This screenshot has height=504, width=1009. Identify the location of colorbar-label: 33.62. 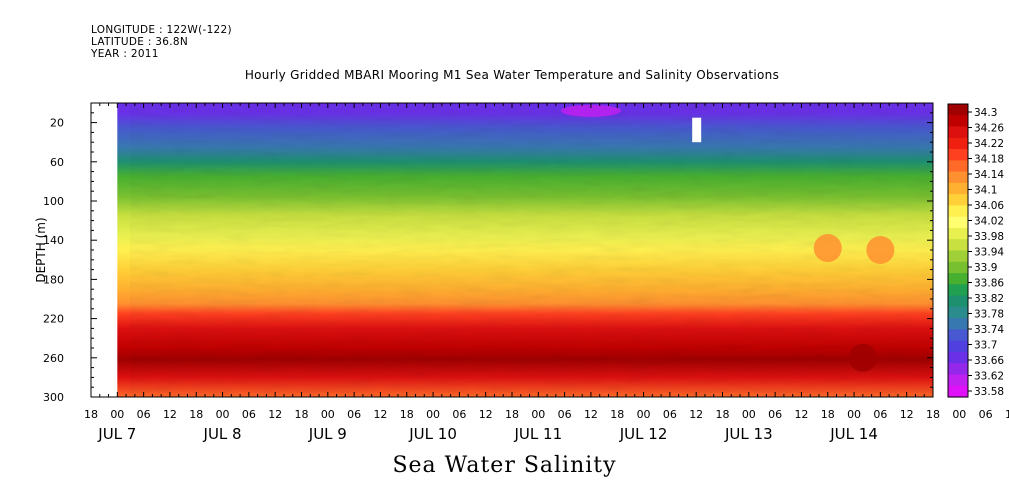
(989, 377).